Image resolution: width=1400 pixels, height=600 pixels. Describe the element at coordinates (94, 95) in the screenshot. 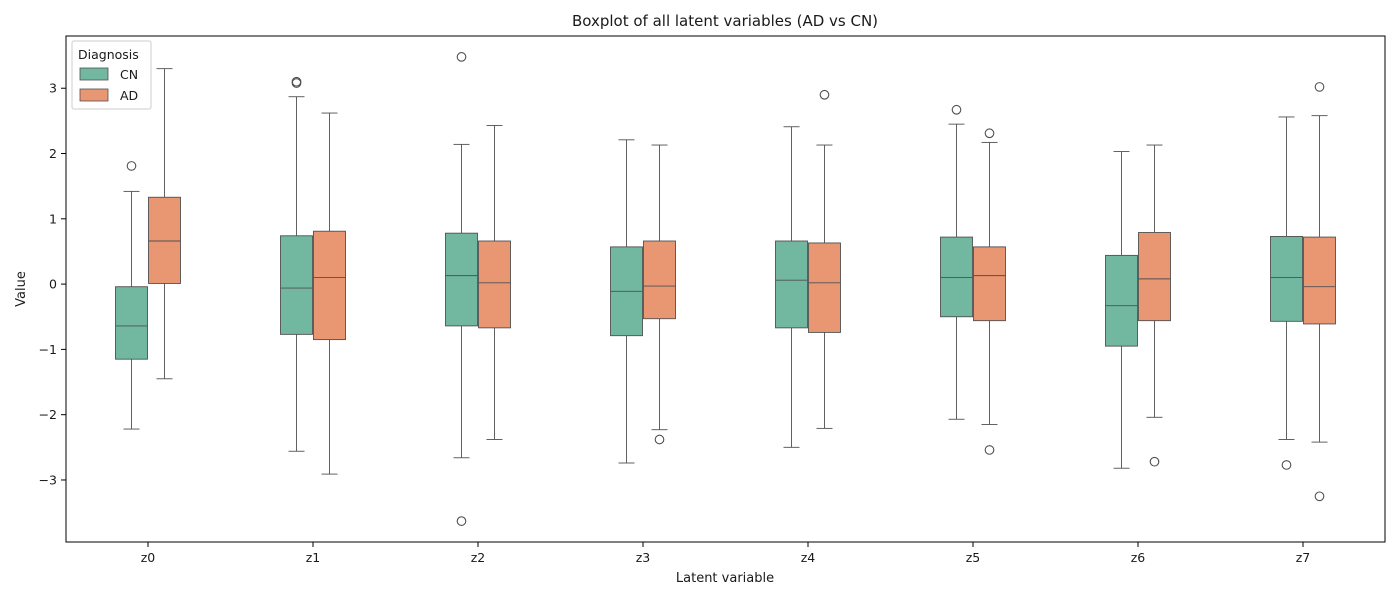

I see `legend-swatch-ad` at that location.